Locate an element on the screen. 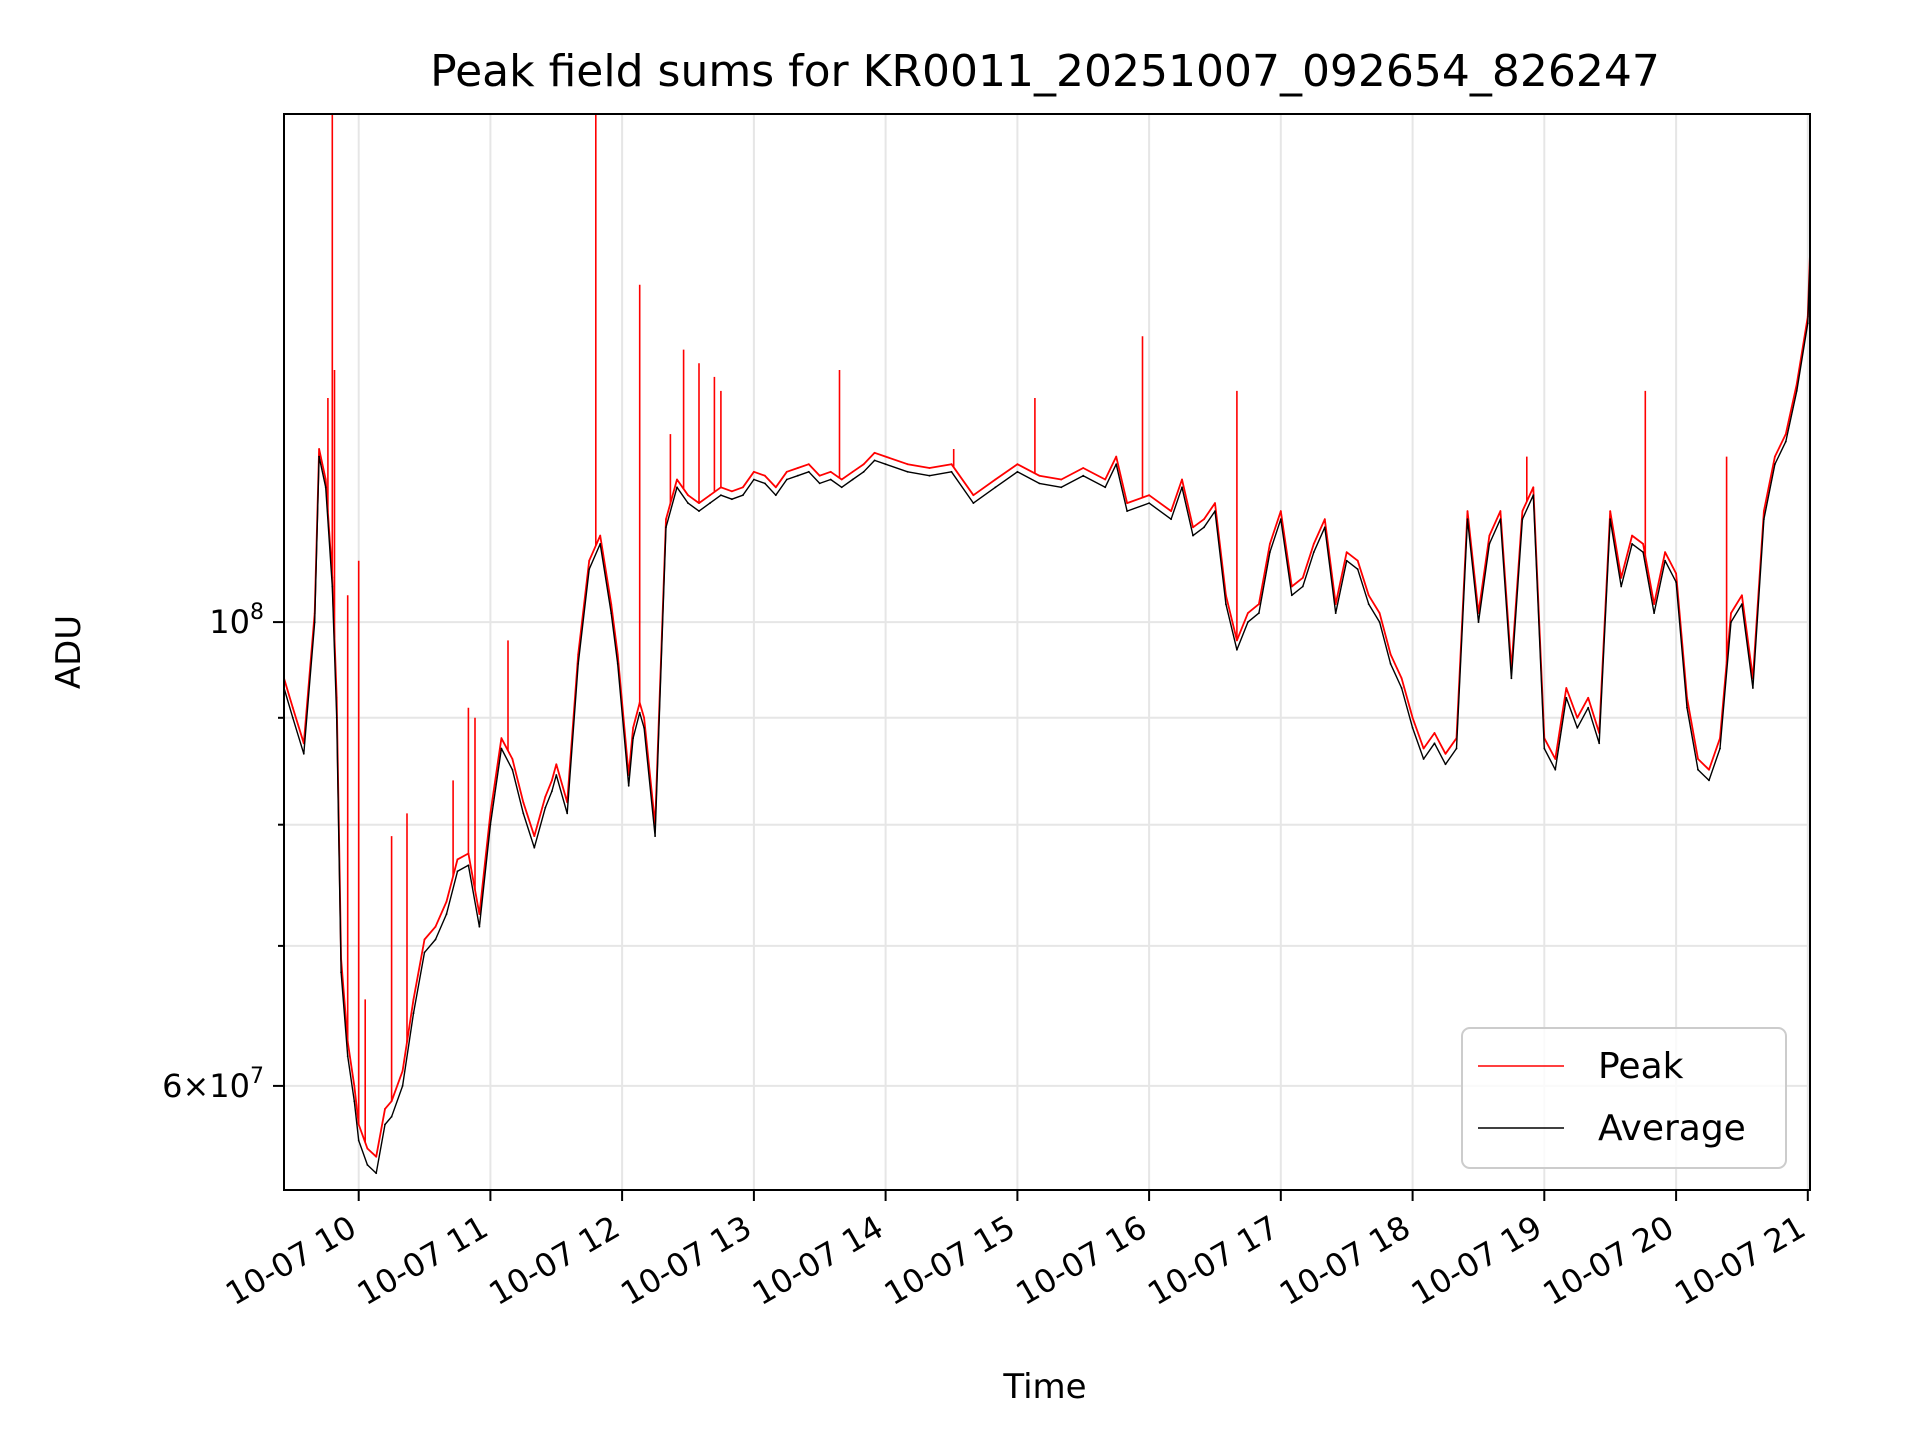 This screenshot has height=1445, width=1920. y-tick-label: 6×107 is located at coordinates (213, 1084).